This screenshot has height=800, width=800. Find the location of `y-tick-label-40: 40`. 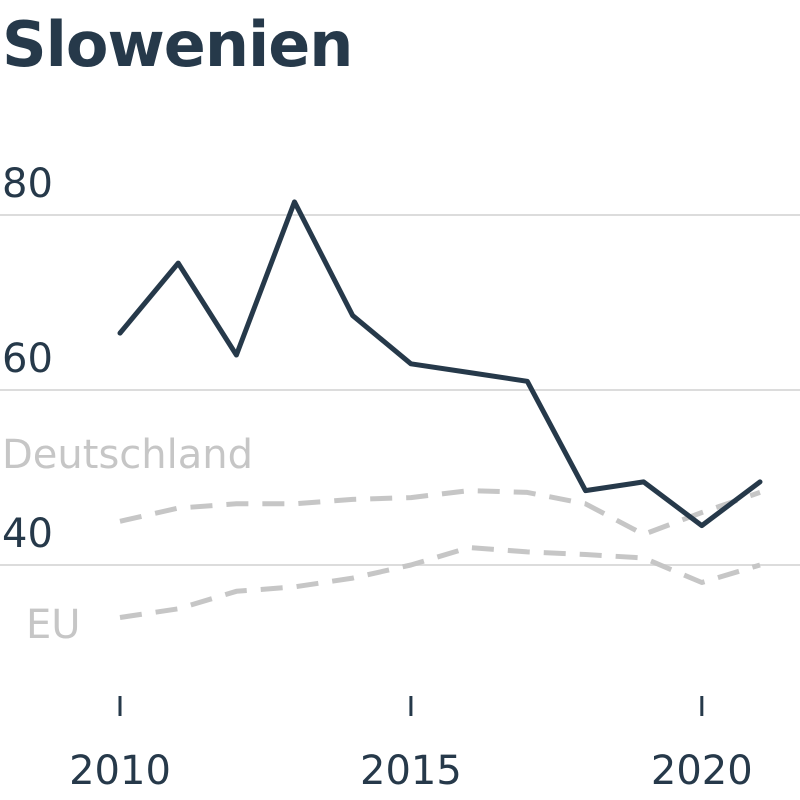

y-tick-label-40: 40 is located at coordinates (27, 534).